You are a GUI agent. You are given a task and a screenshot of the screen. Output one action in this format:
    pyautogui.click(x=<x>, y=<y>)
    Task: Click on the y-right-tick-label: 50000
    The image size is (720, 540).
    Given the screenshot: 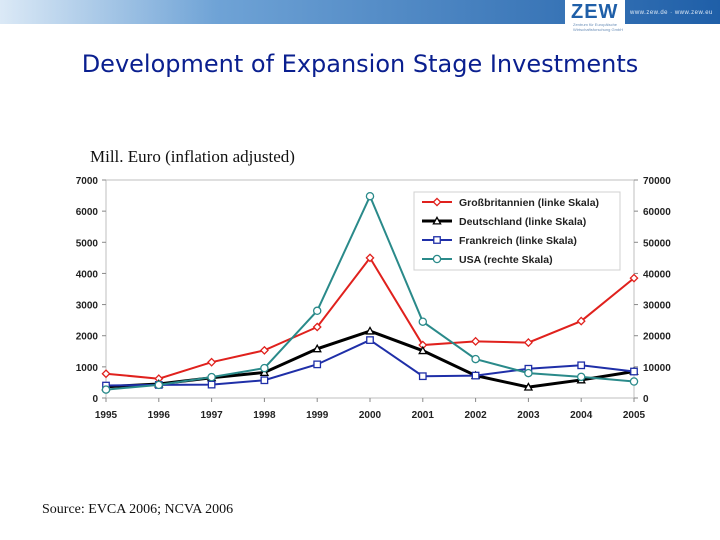 What is the action you would take?
    pyautogui.click(x=657, y=243)
    